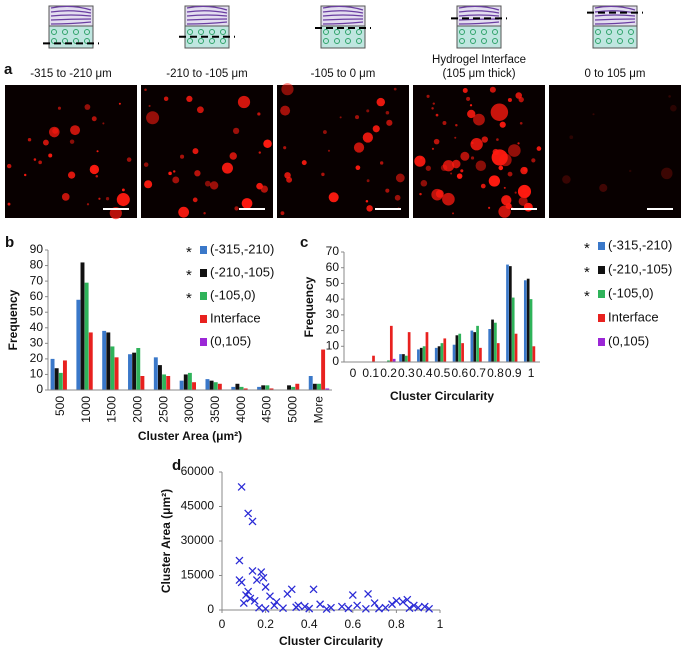  Describe the element at coordinates (292, 409) in the screenshot. I see `x-tick-label: 5000` at that location.